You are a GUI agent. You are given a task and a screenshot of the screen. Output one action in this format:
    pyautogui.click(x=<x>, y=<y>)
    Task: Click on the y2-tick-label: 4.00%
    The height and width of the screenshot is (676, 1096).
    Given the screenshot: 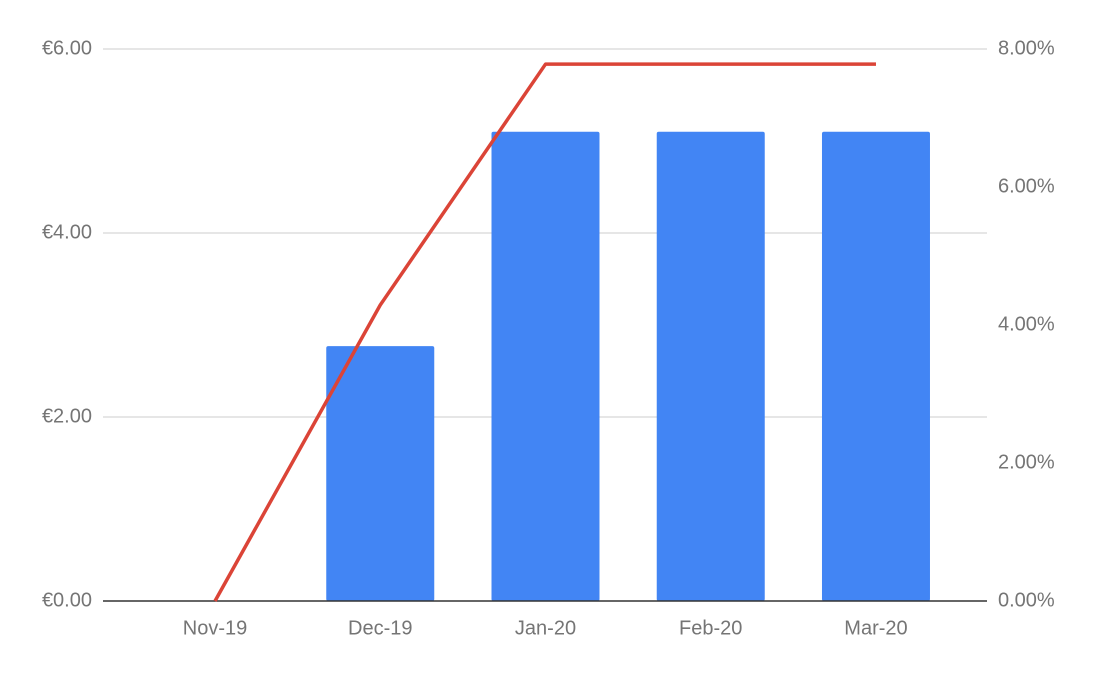 What is the action you would take?
    pyautogui.click(x=1026, y=324)
    